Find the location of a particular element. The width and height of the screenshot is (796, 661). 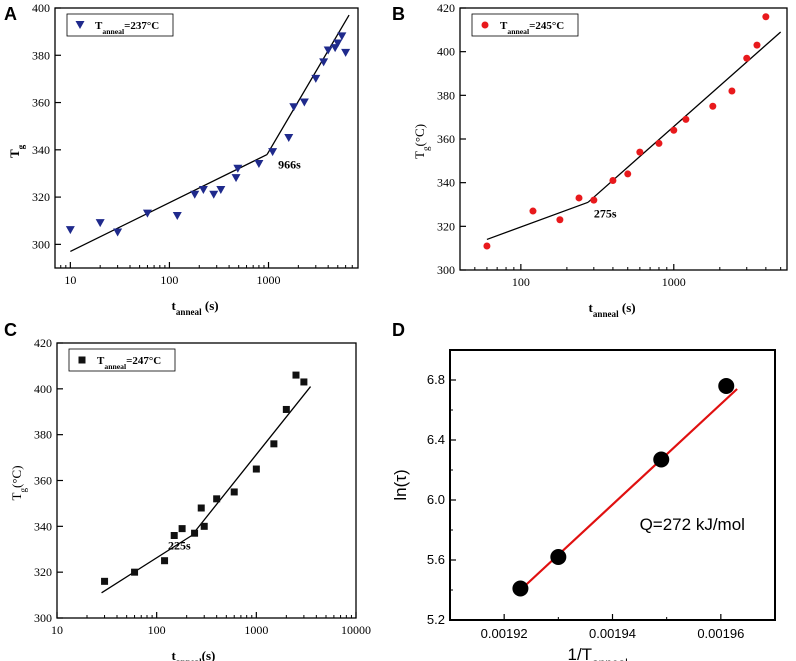

label-base: 1/T is located at coordinates (580, 653).